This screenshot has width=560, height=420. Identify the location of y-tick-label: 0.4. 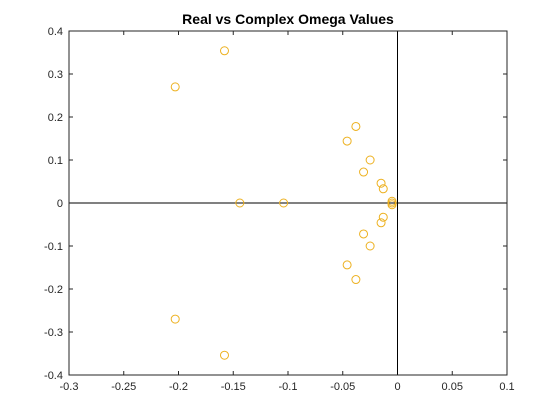
(55, 32).